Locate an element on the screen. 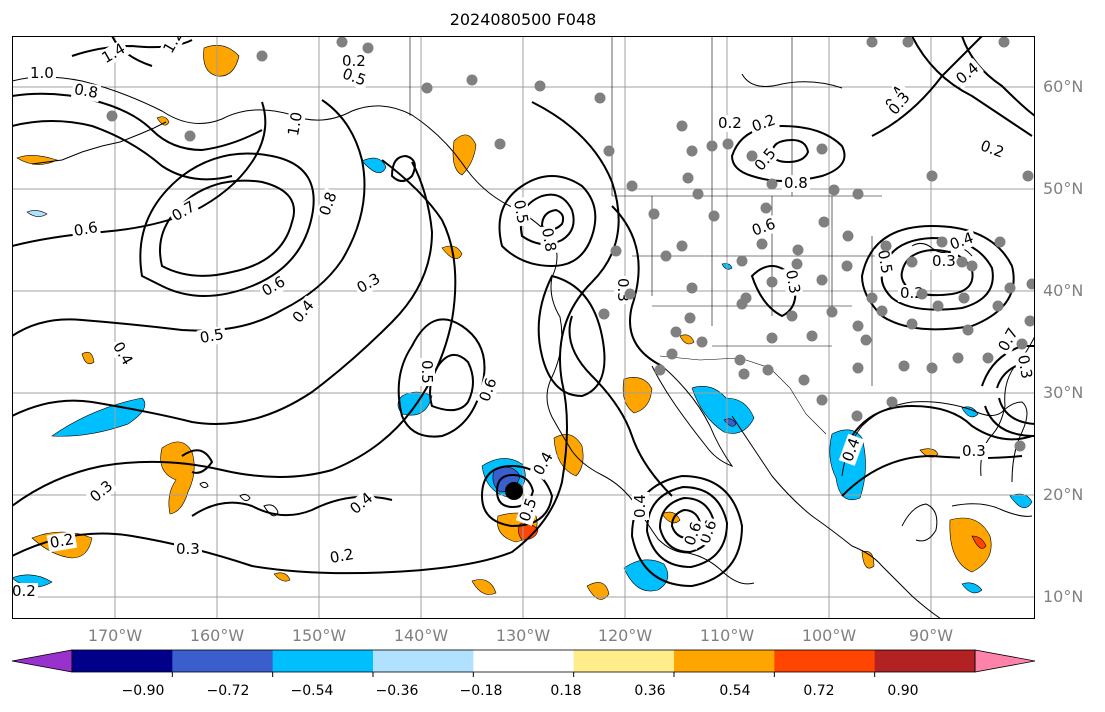  colorbar is located at coordinates (523, 663).